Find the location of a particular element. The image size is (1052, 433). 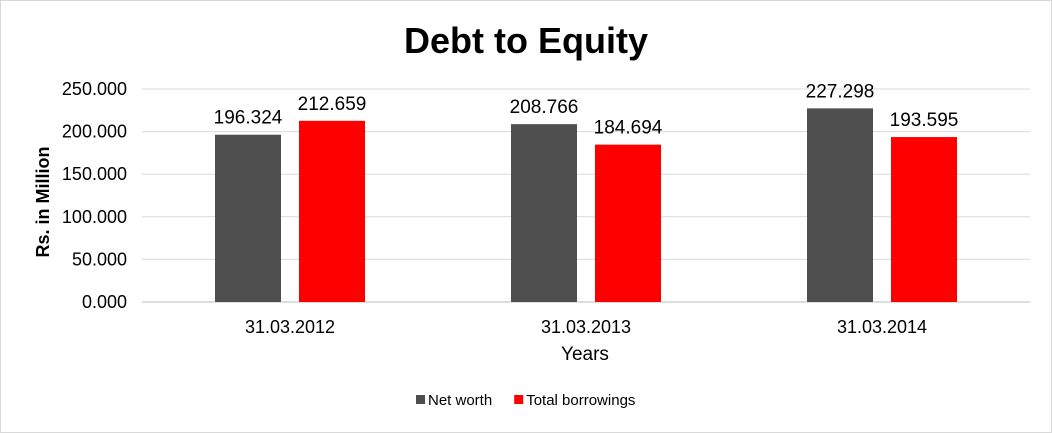

y-tick-label: 0.000 is located at coordinates (104, 302).